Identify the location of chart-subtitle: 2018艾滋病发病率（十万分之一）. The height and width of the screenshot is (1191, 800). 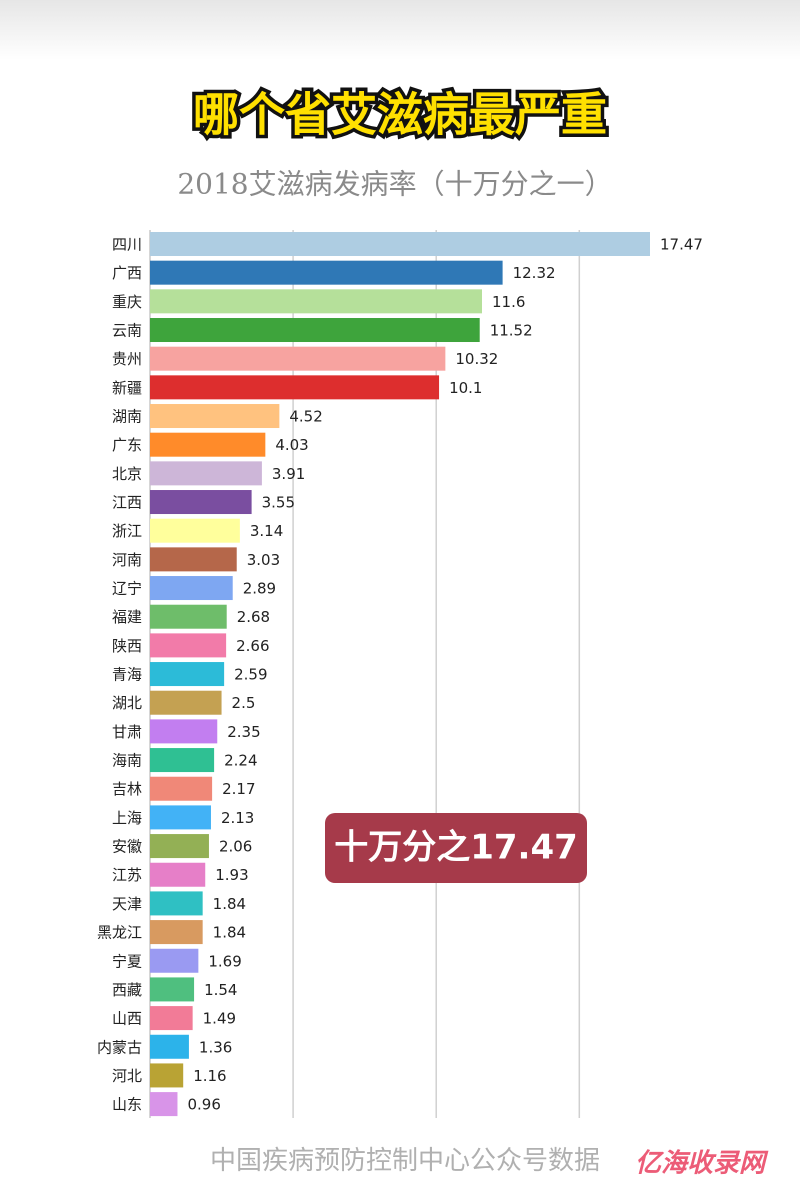
(394, 184).